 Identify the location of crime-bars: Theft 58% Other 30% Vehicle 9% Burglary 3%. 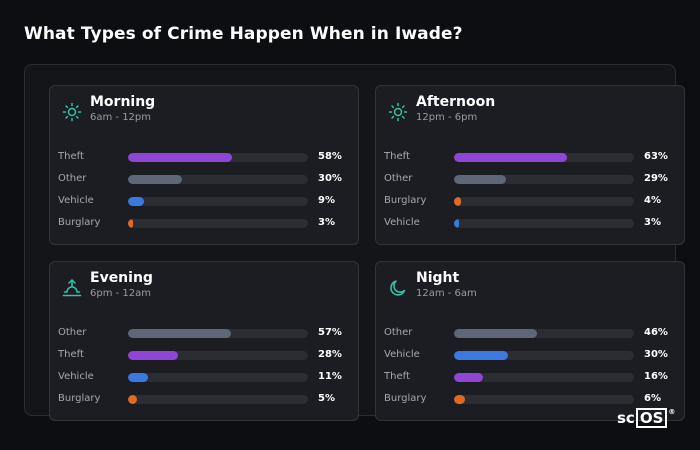
(203, 192).